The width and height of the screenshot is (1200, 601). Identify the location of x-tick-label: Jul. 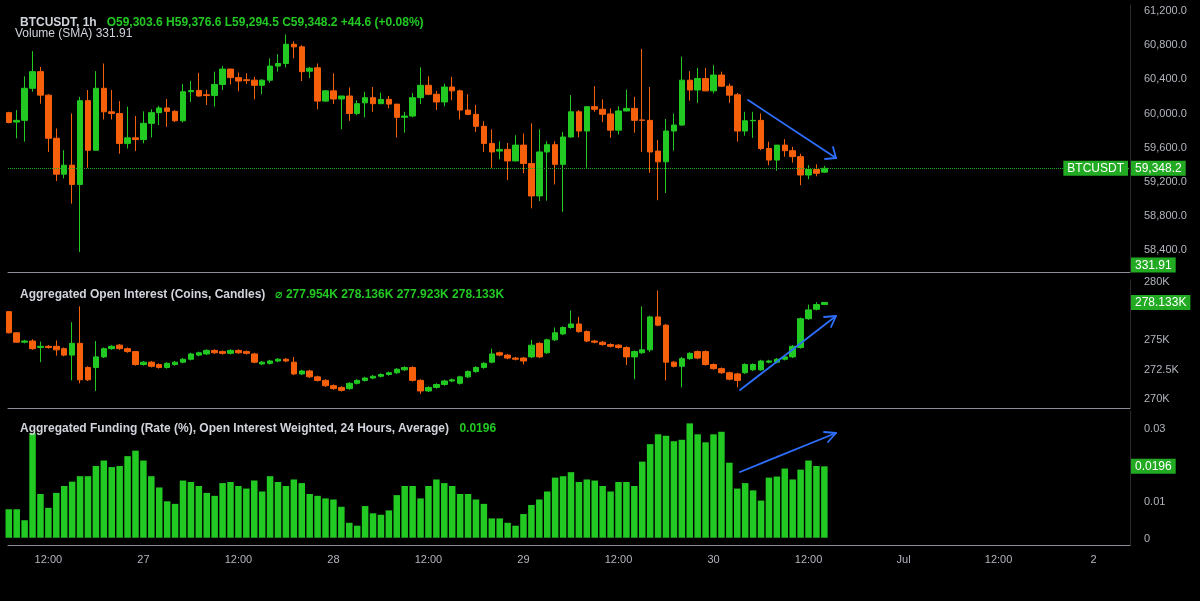
(903, 558).